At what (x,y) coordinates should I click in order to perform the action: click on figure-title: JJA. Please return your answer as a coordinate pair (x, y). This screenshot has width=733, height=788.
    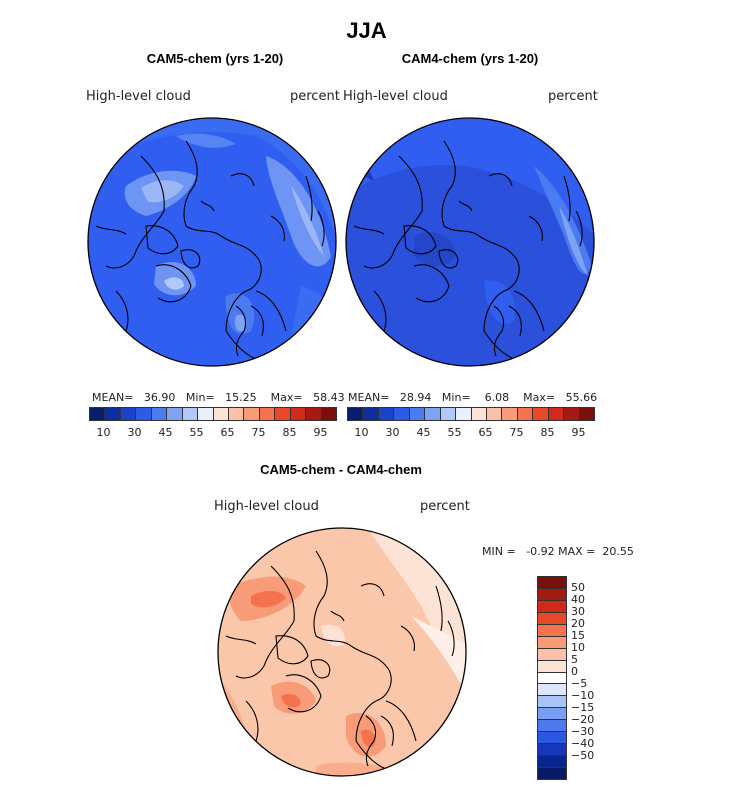
    Looking at the image, I should click on (366, 30).